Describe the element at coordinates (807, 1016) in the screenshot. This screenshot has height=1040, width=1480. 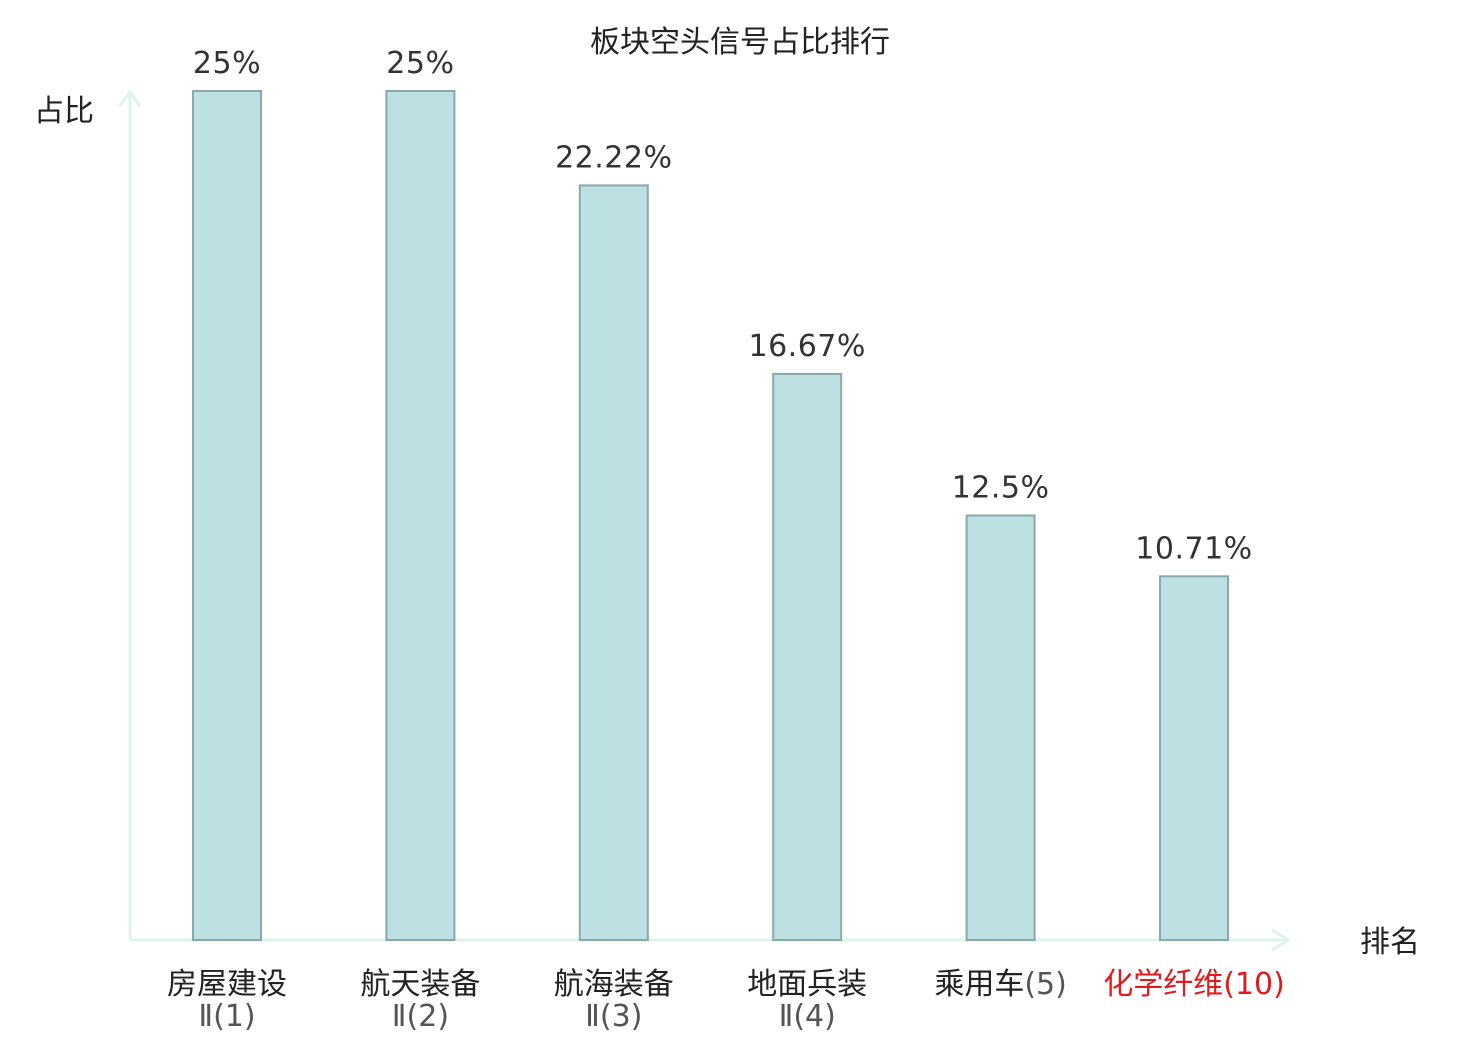
I see `category-rank-4: Ⅱ(4)` at that location.